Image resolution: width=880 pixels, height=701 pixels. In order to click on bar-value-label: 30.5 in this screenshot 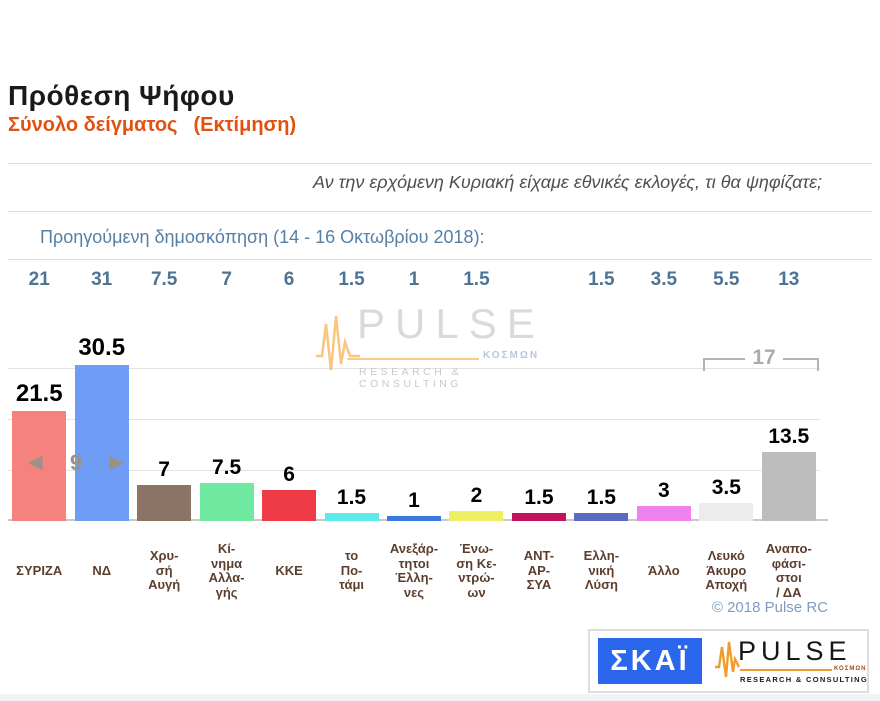, I will do `click(102, 348)`.